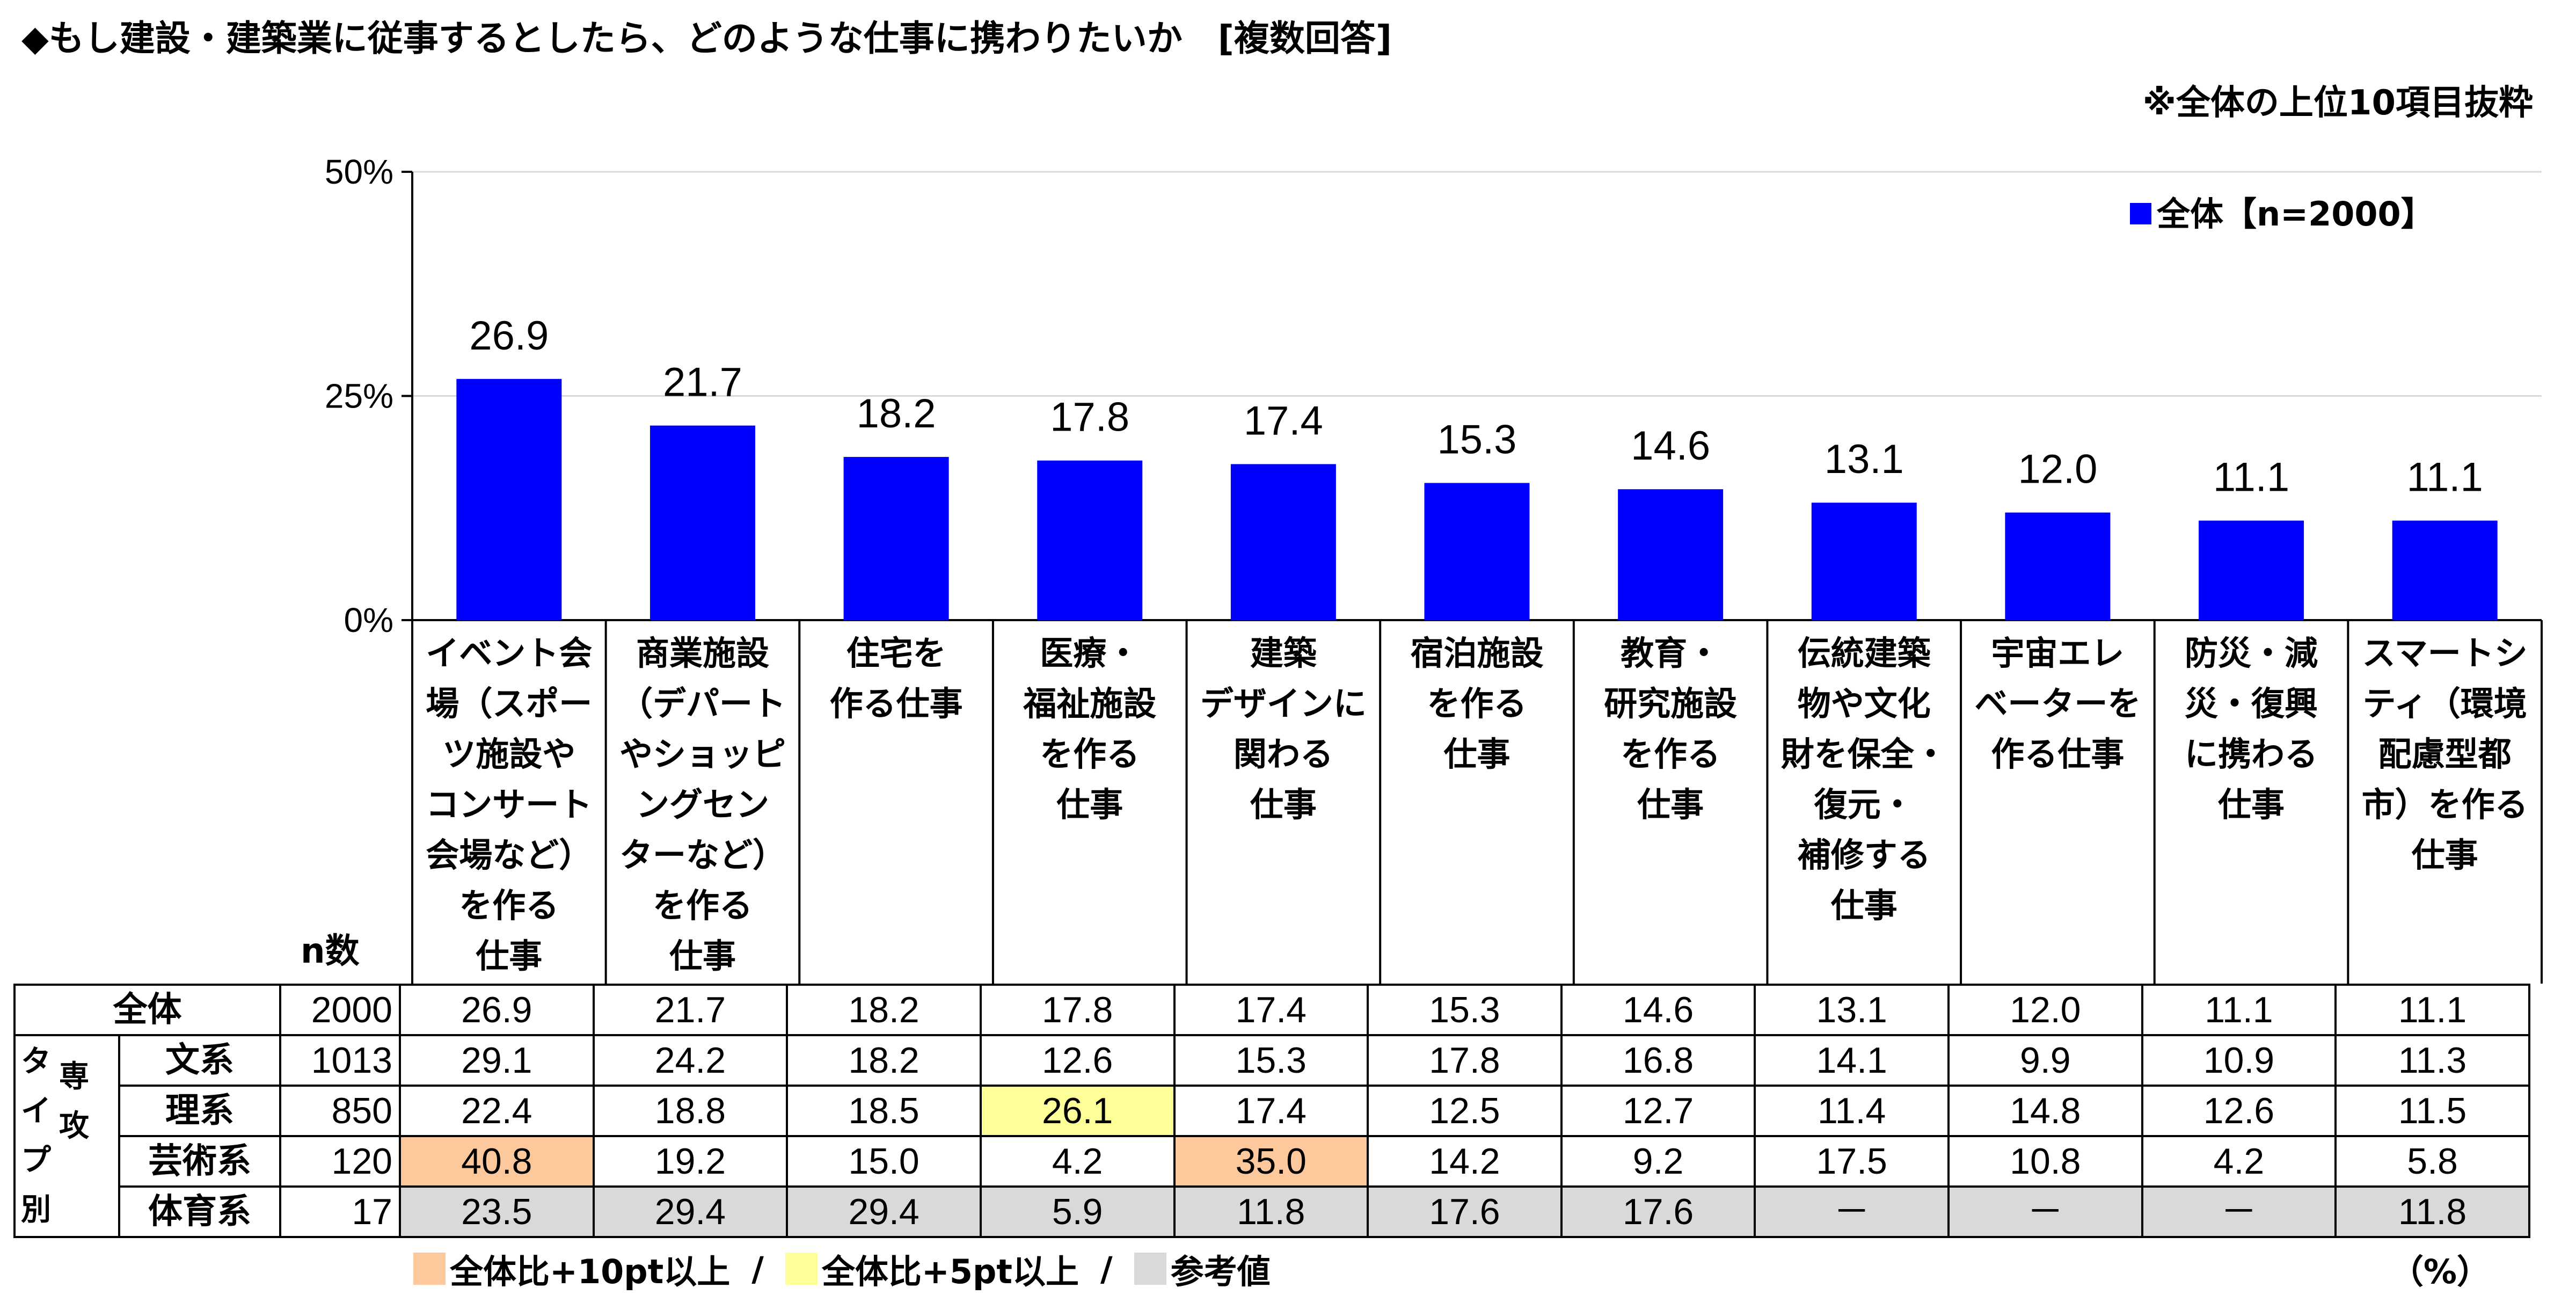 This screenshot has height=1295, width=2576. Describe the element at coordinates (2045, 1060) in the screenshot. I see `table-cell: 9.9` at that location.